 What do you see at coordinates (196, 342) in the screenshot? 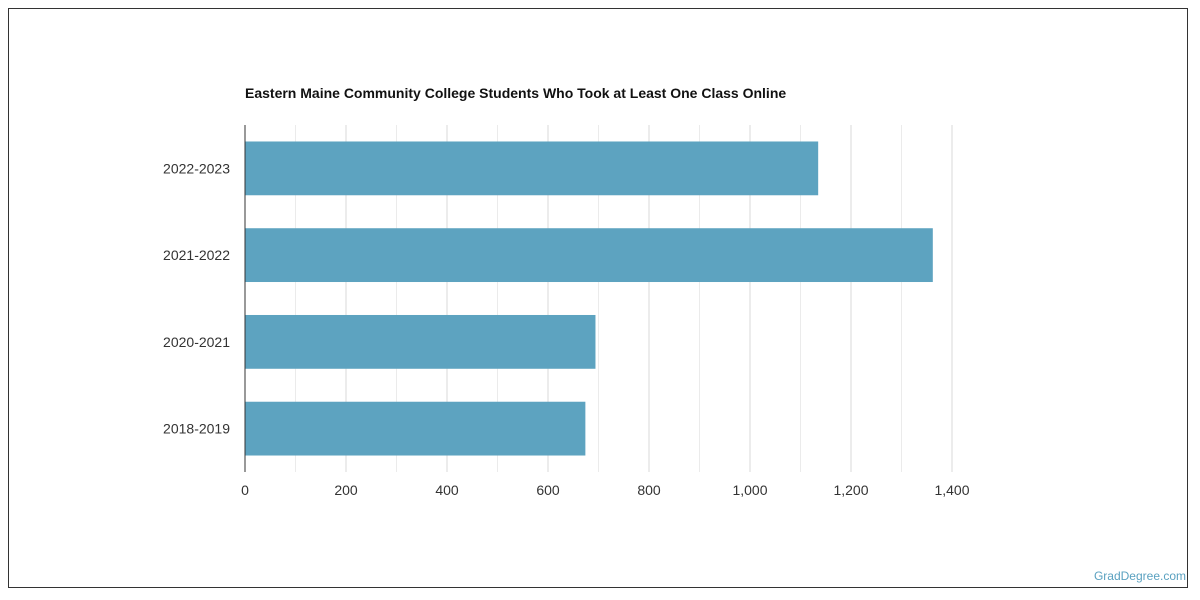
I see `category-label: 2020-2021` at bounding box center [196, 342].